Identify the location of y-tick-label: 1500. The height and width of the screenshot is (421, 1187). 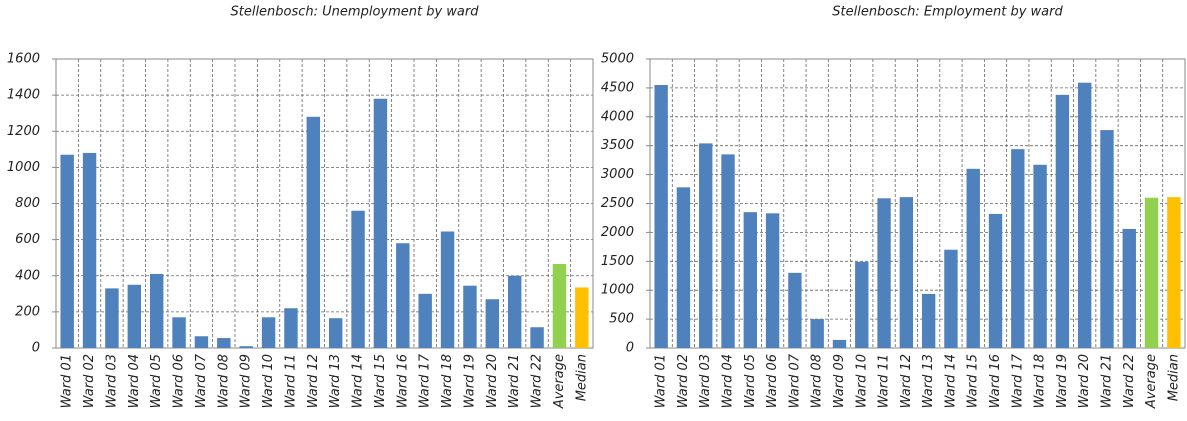
(617, 261).